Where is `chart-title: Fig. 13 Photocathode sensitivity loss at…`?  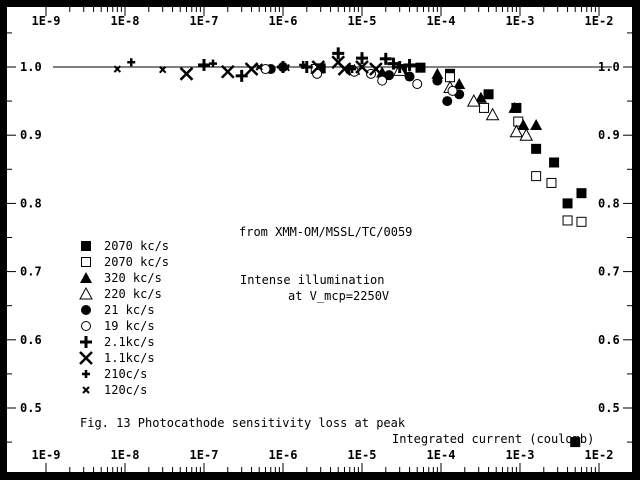 chart-title: Fig. 13 Photocathode sensitivity loss at… is located at coordinates (243, 423).